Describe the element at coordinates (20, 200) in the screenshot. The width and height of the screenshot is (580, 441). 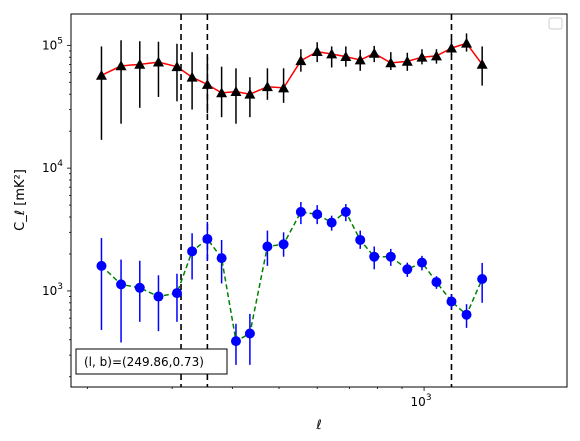
I see `y-axis-label: C_ℓ [mK²]` at that location.